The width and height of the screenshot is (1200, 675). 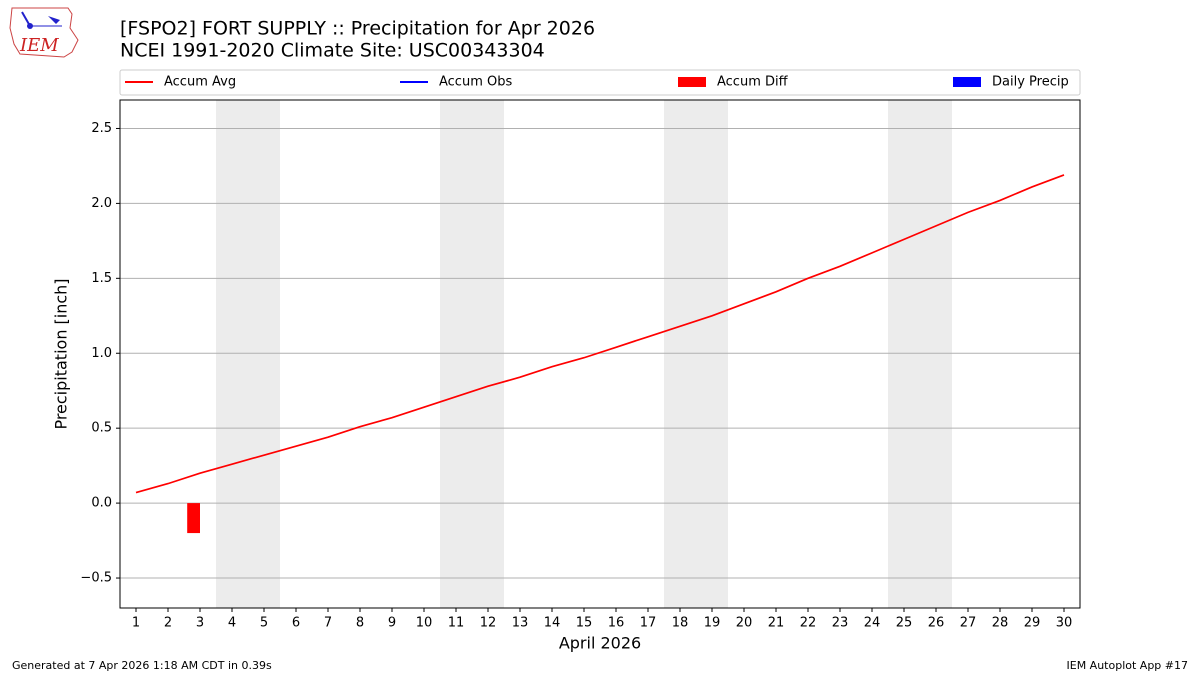 I want to click on legend-label: Accum Diff, so click(x=753, y=82).